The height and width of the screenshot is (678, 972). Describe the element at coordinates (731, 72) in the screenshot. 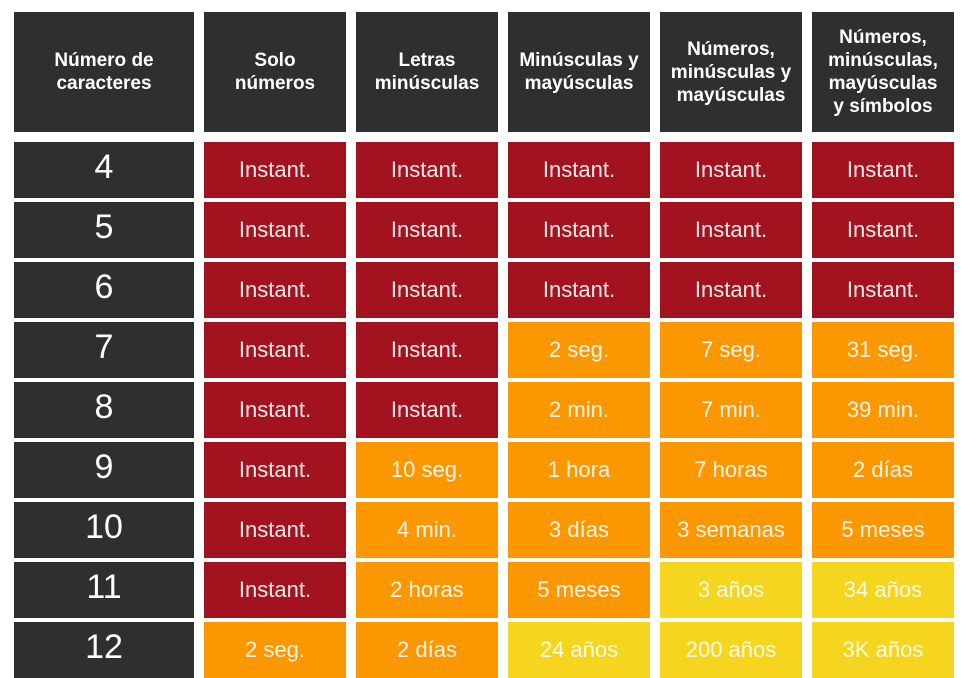

I see `header-cell-numeros-min-may: Números, minúsculas y mayúsculas` at that location.